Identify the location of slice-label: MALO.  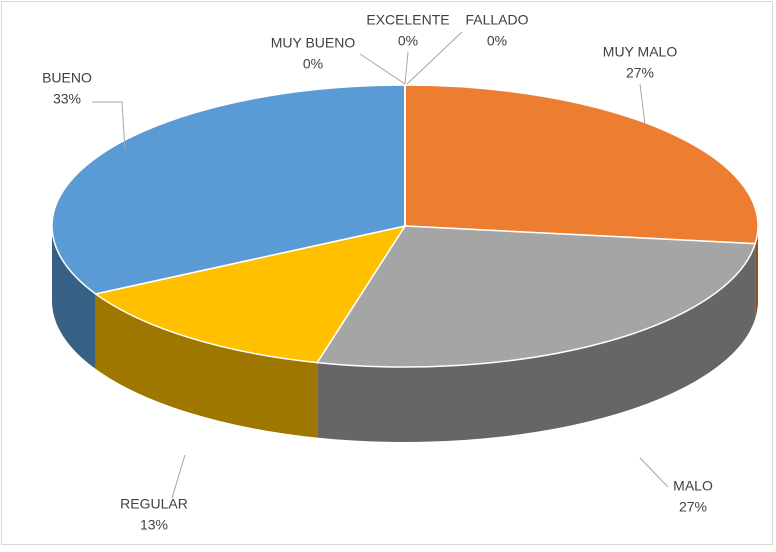
(693, 486).